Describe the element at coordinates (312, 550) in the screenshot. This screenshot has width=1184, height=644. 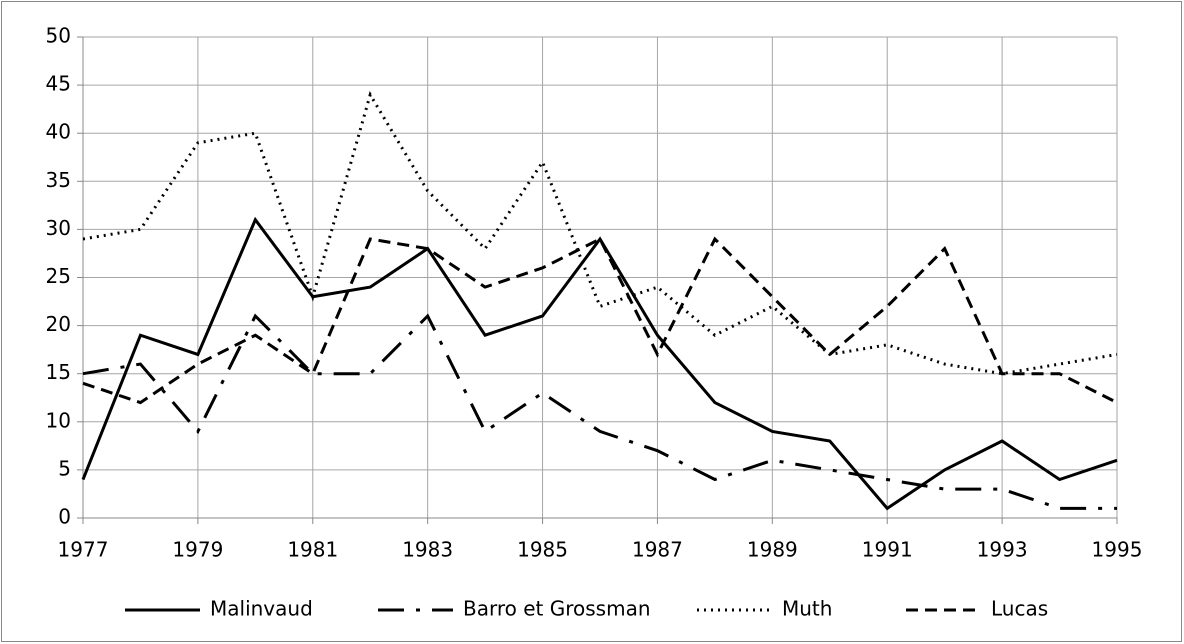
I see `x-tick-label: 1981` at that location.